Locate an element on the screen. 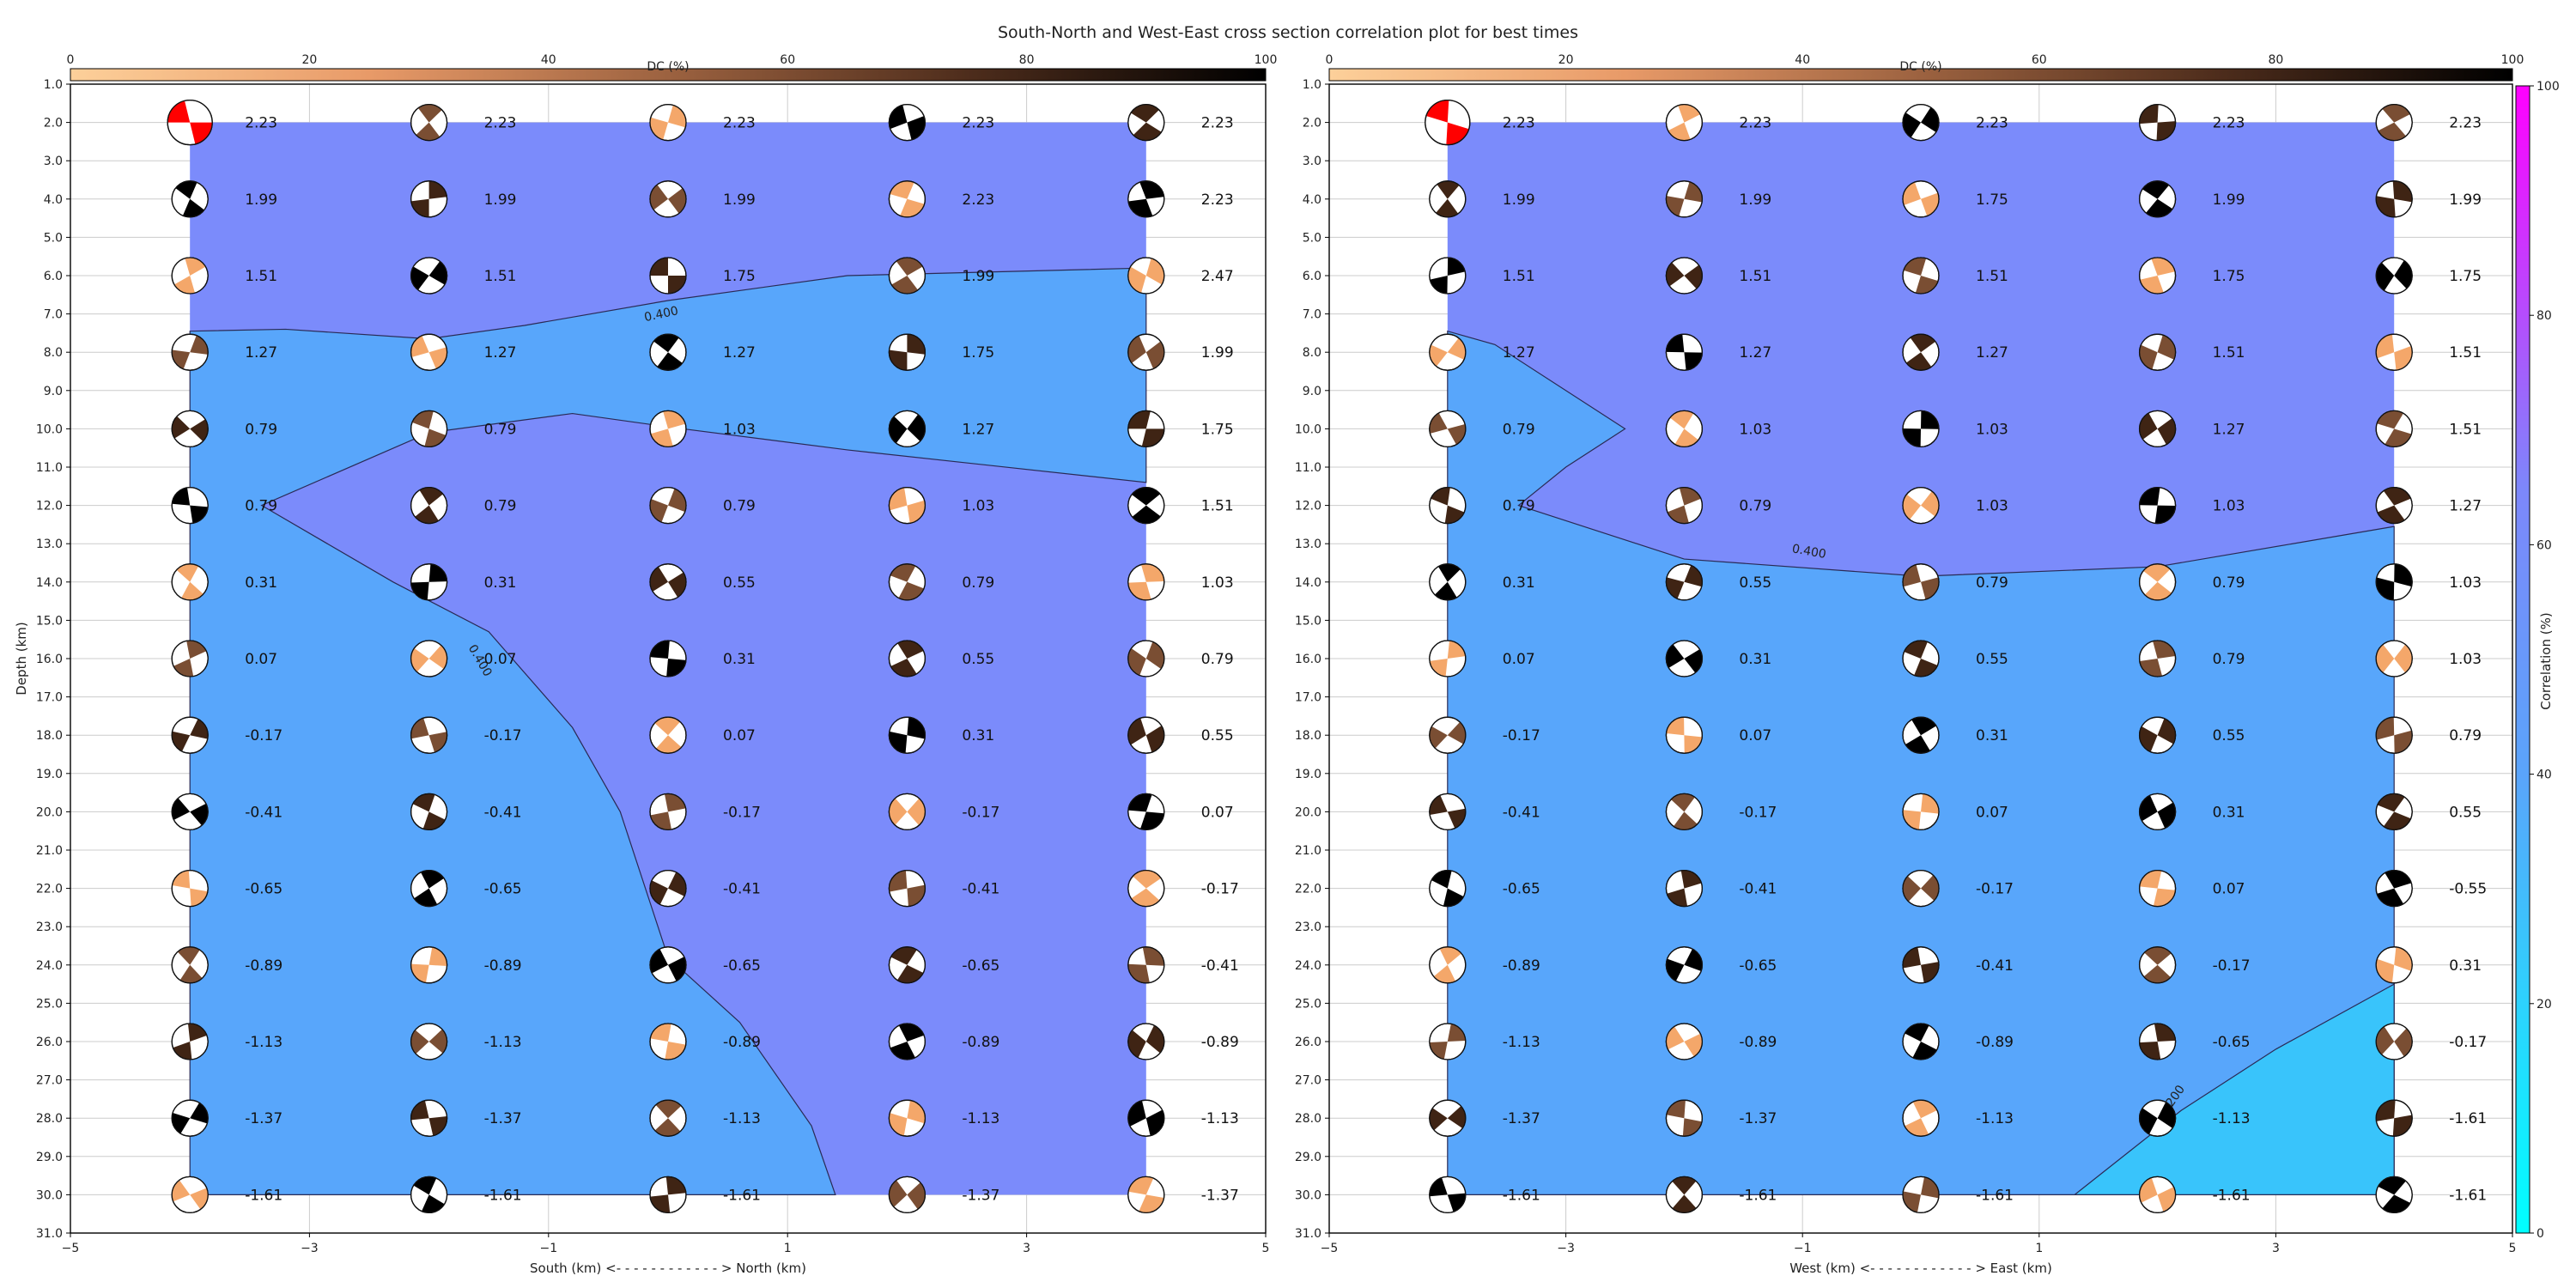  dc-colorbar is located at coordinates (669, 75).